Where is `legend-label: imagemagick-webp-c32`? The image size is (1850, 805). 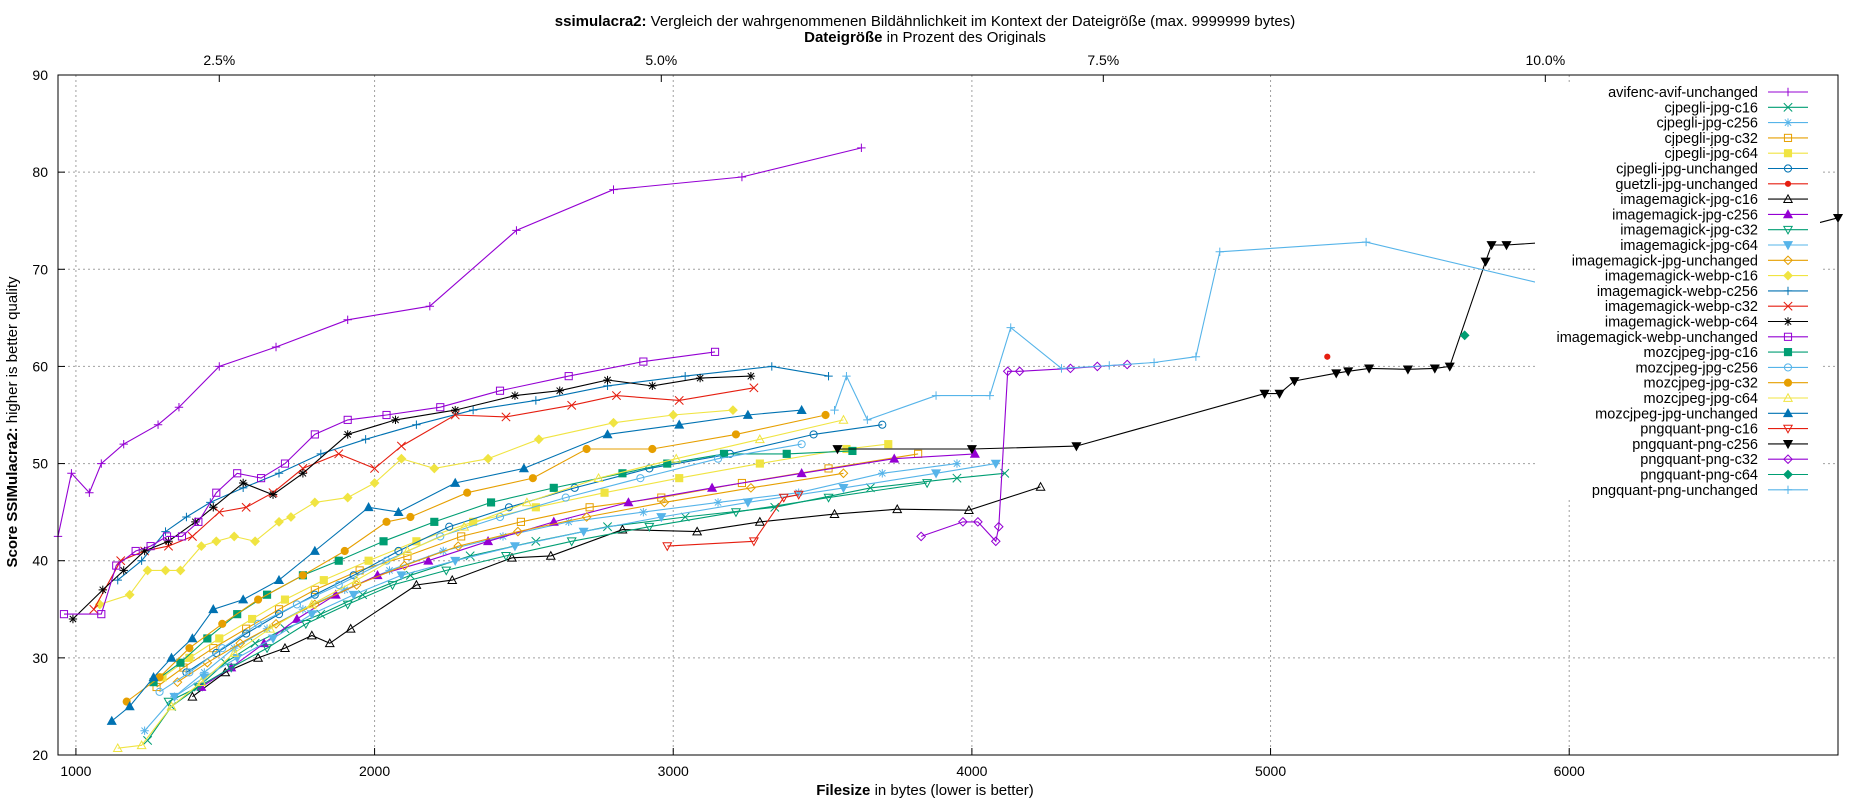
legend-label: imagemagick-webp-c32 is located at coordinates (1681, 307).